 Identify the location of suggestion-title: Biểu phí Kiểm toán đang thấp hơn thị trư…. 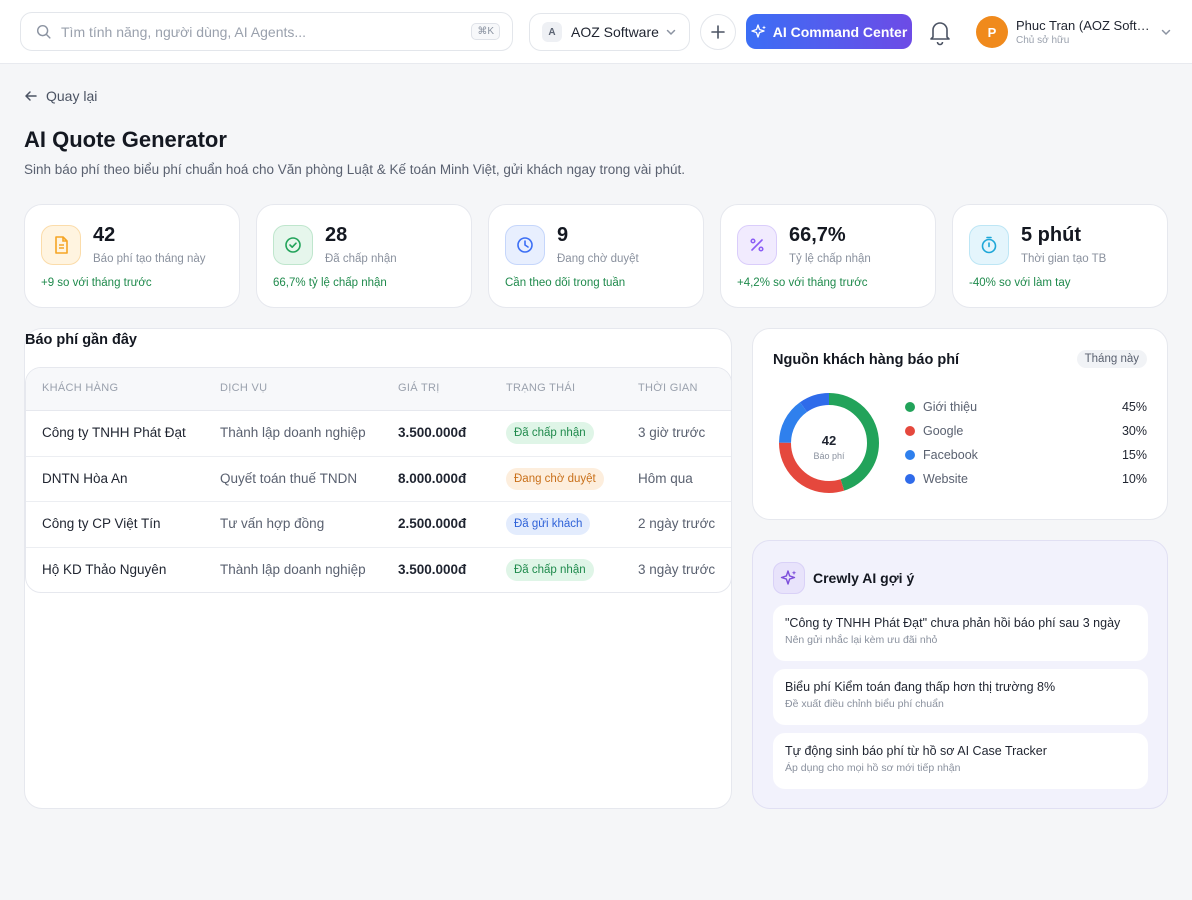
(920, 687).